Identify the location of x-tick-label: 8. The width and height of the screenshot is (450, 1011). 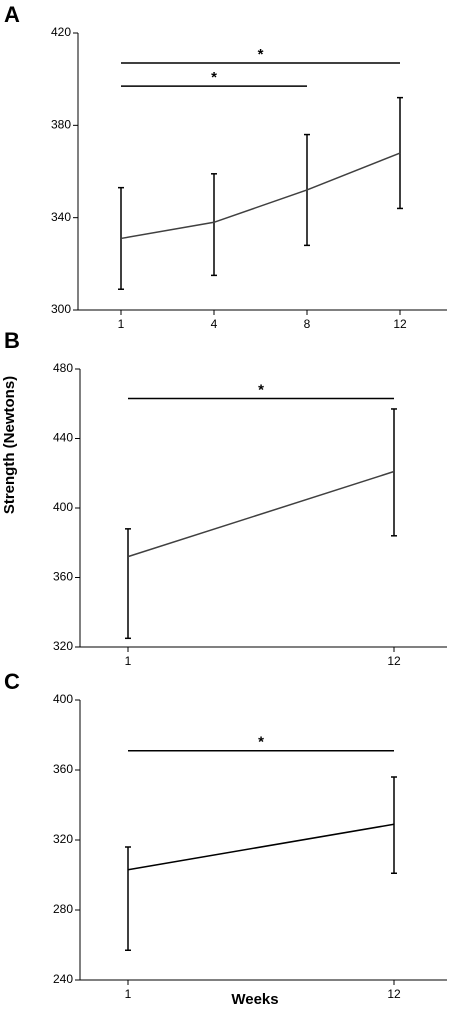
(307, 324).